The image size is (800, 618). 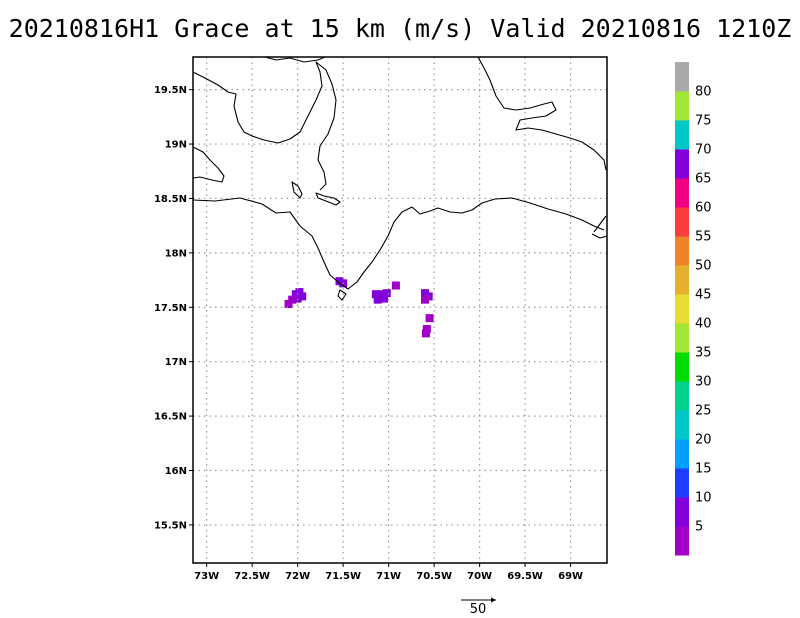 I want to click on coastline-gonave, so click(x=328, y=199).